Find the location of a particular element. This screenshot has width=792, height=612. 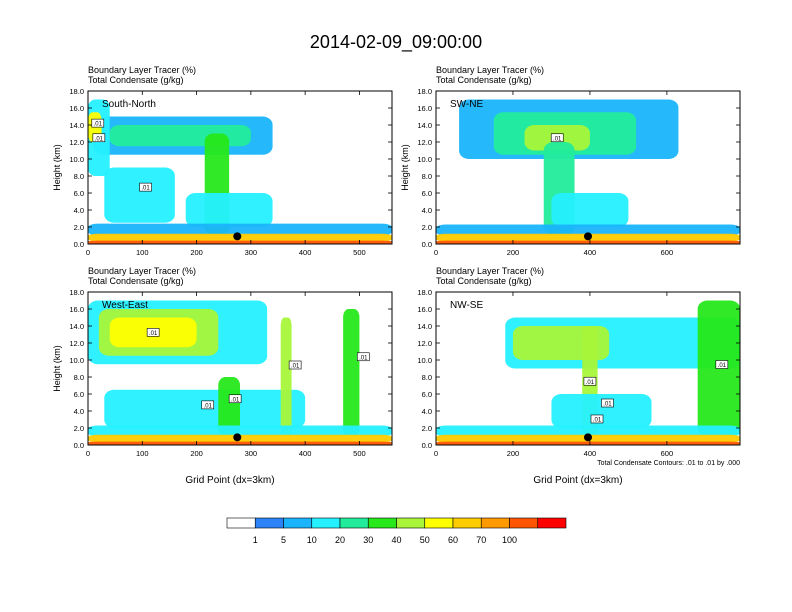

colorbar-label: 20 is located at coordinates (340, 540).